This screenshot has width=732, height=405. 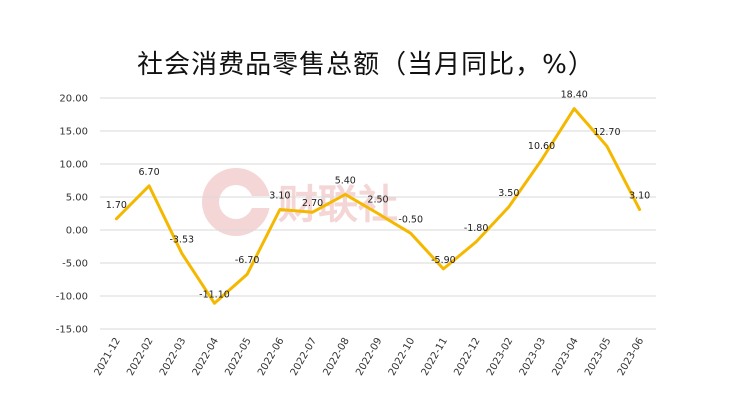 I want to click on data-label: -3.53, so click(x=181, y=239).